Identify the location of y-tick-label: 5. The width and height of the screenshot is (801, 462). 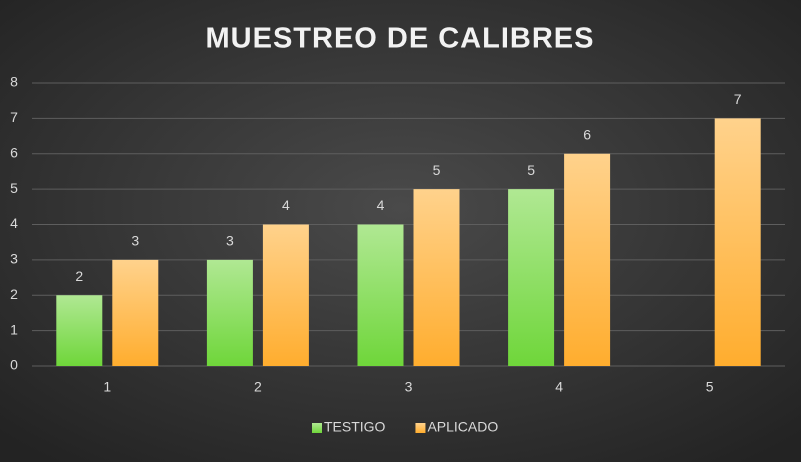
(14, 188).